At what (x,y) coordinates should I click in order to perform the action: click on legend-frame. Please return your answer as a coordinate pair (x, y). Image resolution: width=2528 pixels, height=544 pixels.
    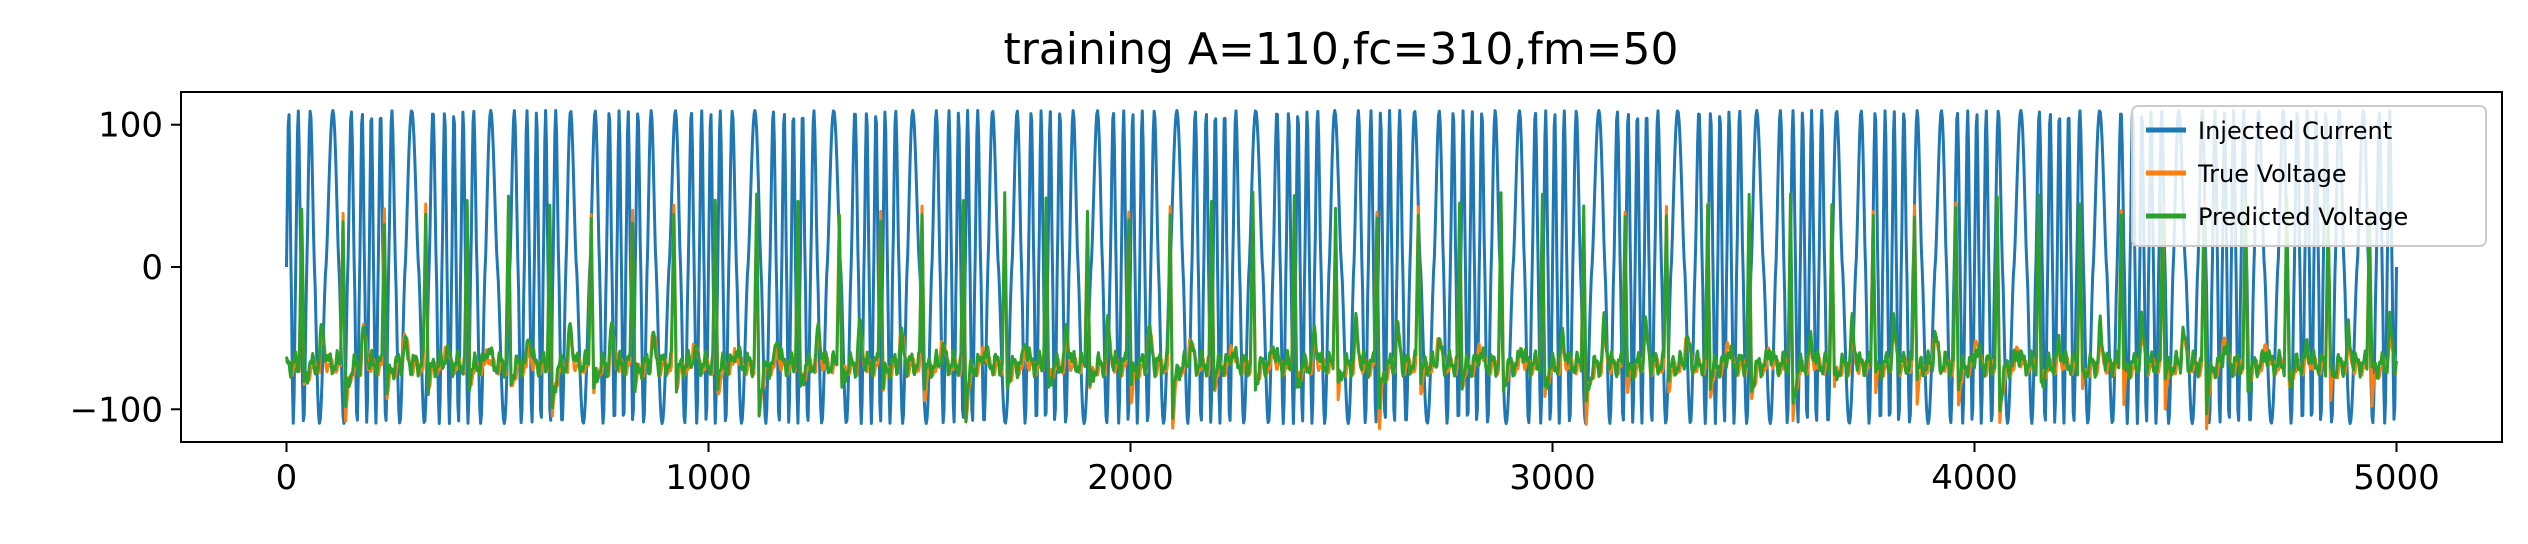
    Looking at the image, I should click on (2309, 176).